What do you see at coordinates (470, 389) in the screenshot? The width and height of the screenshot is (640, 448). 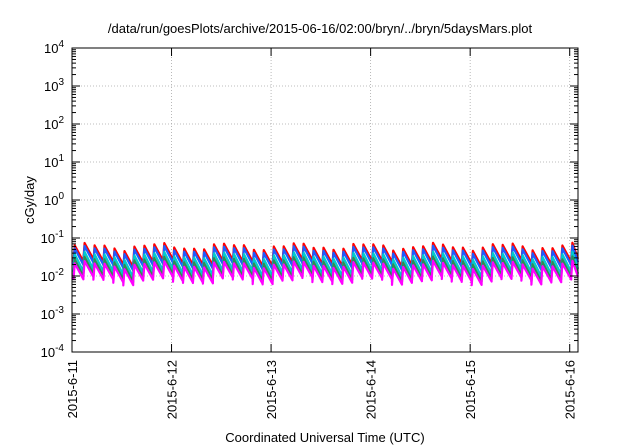 I see `x-tick-label: 2015-6-15` at bounding box center [470, 389].